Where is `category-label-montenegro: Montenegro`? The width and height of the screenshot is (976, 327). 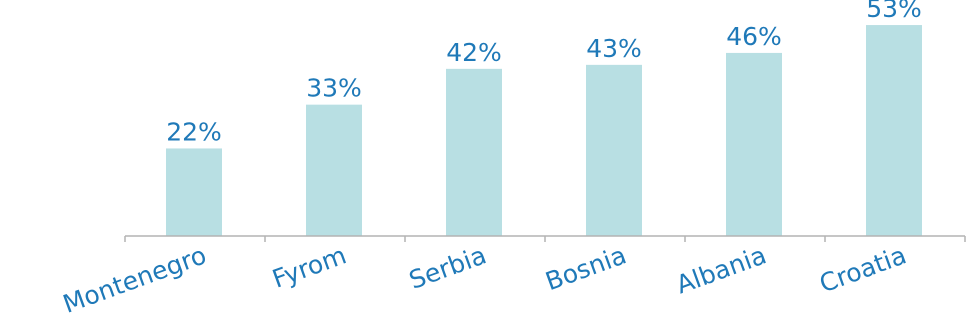 category-label-montenegro: Montenegro is located at coordinates (134, 279).